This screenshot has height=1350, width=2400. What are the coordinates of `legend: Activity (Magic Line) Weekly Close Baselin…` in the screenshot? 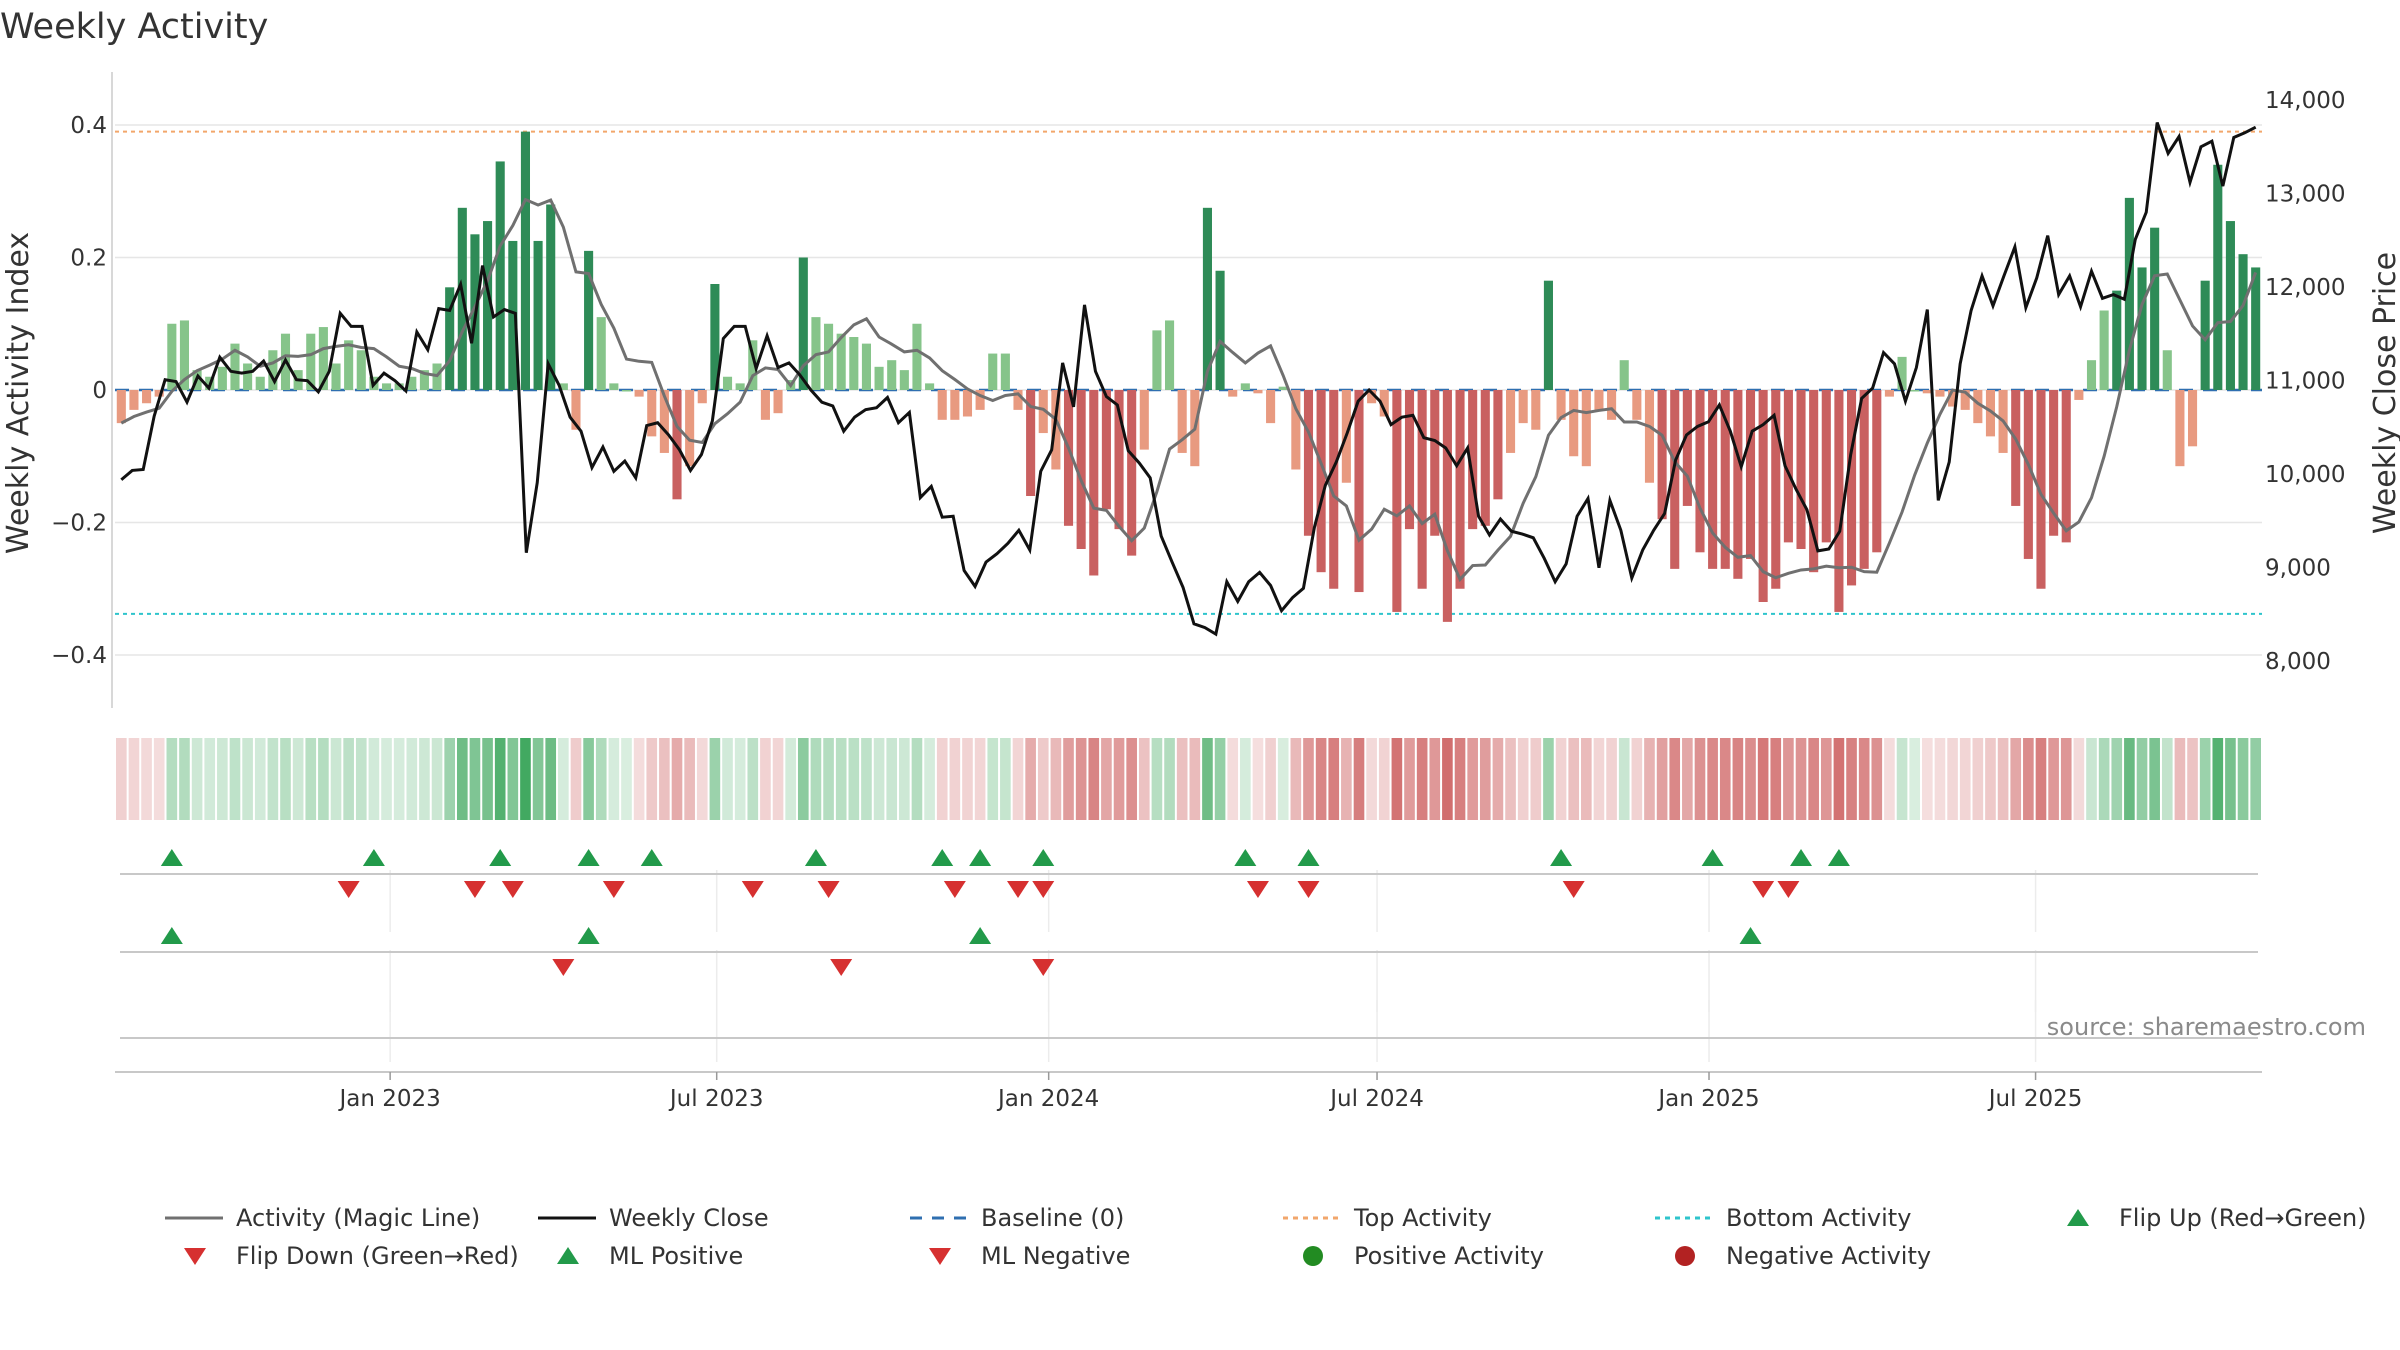 It's located at (1266, 1237).